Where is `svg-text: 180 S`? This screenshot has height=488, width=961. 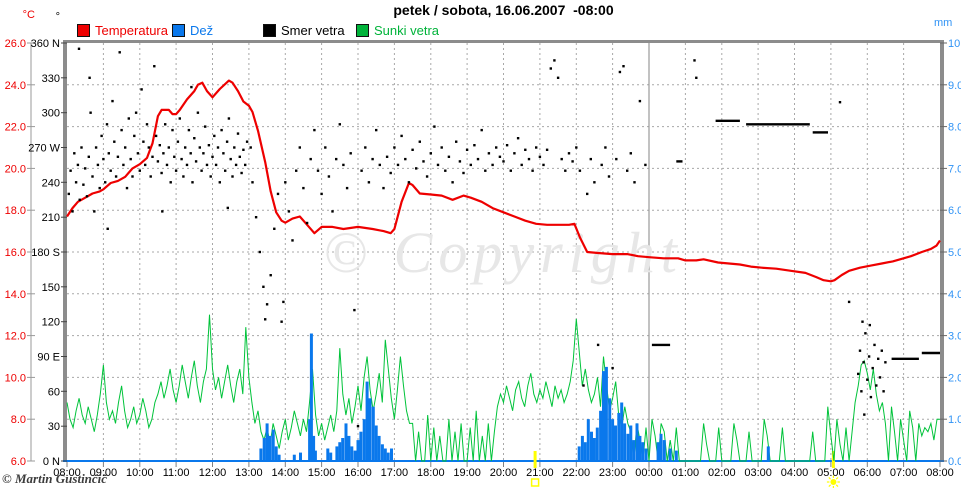
svg-text: 180 S is located at coordinates (45, 253).